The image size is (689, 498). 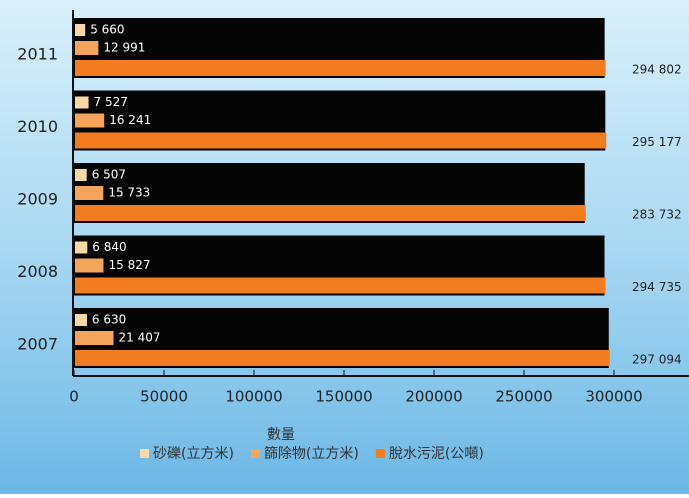 I want to click on x-tick-label: 250000, so click(x=523, y=397).